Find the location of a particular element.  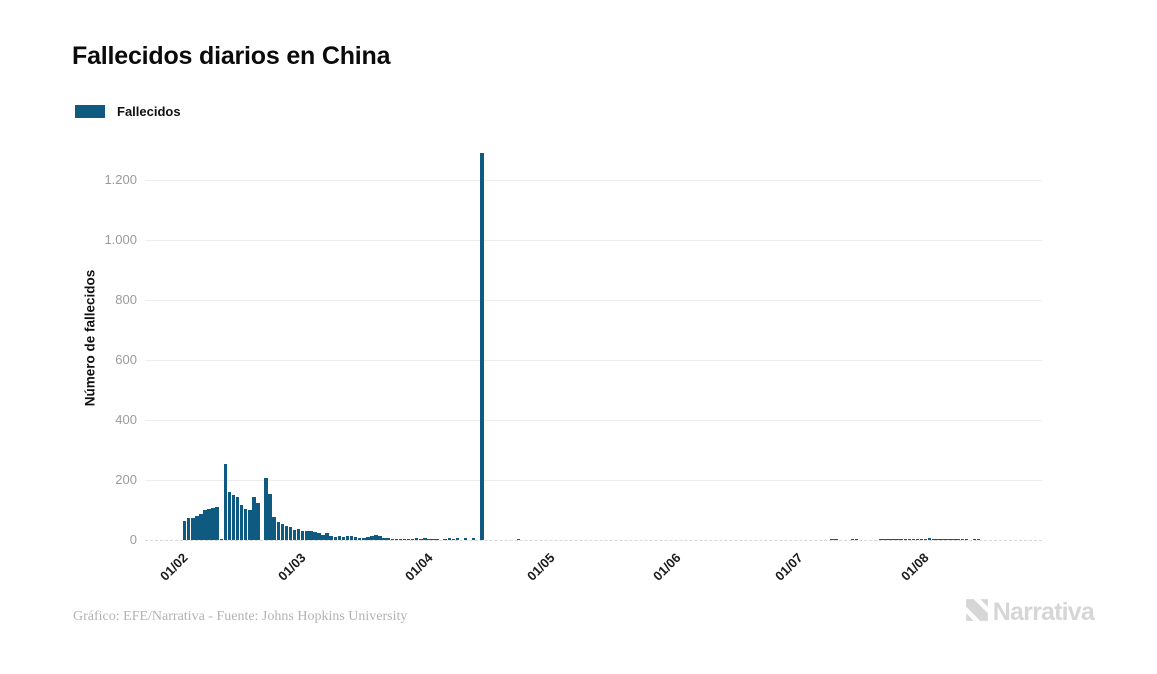

gridline is located at coordinates (593, 300).